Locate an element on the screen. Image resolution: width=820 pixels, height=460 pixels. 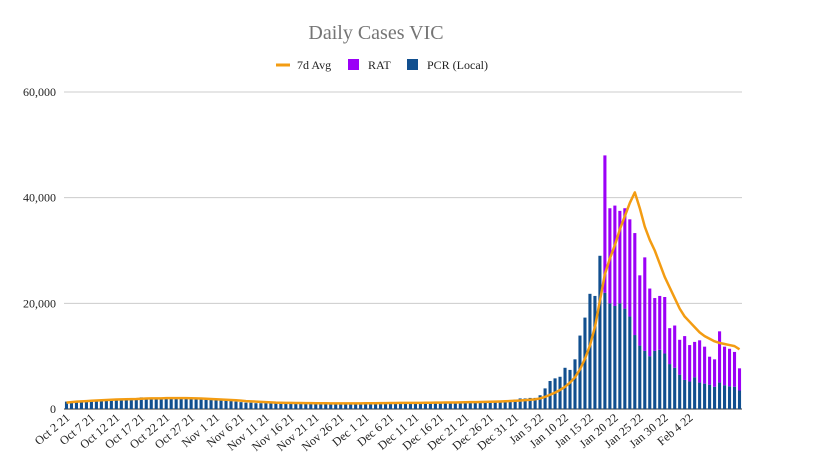
y-tick-label: 20,000 is located at coordinates (39, 303).